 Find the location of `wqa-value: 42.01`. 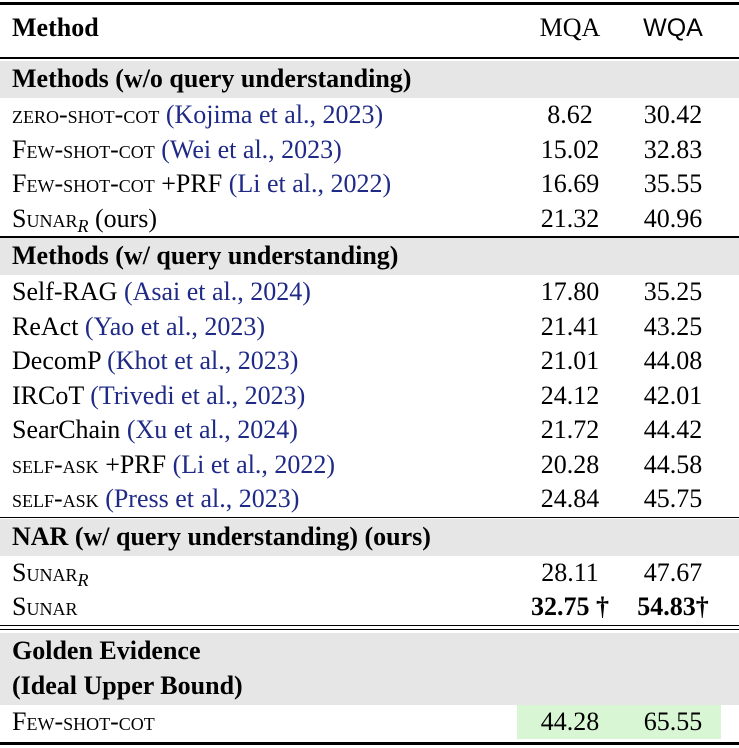

wqa-value: 42.01 is located at coordinates (673, 395).